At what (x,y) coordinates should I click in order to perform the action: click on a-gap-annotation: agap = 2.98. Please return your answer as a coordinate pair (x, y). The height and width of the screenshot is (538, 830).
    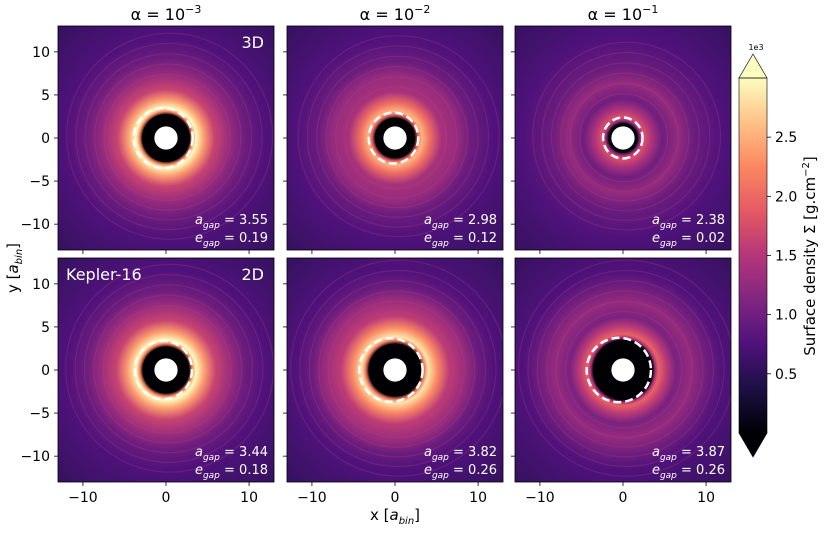
    Looking at the image, I should click on (460, 222).